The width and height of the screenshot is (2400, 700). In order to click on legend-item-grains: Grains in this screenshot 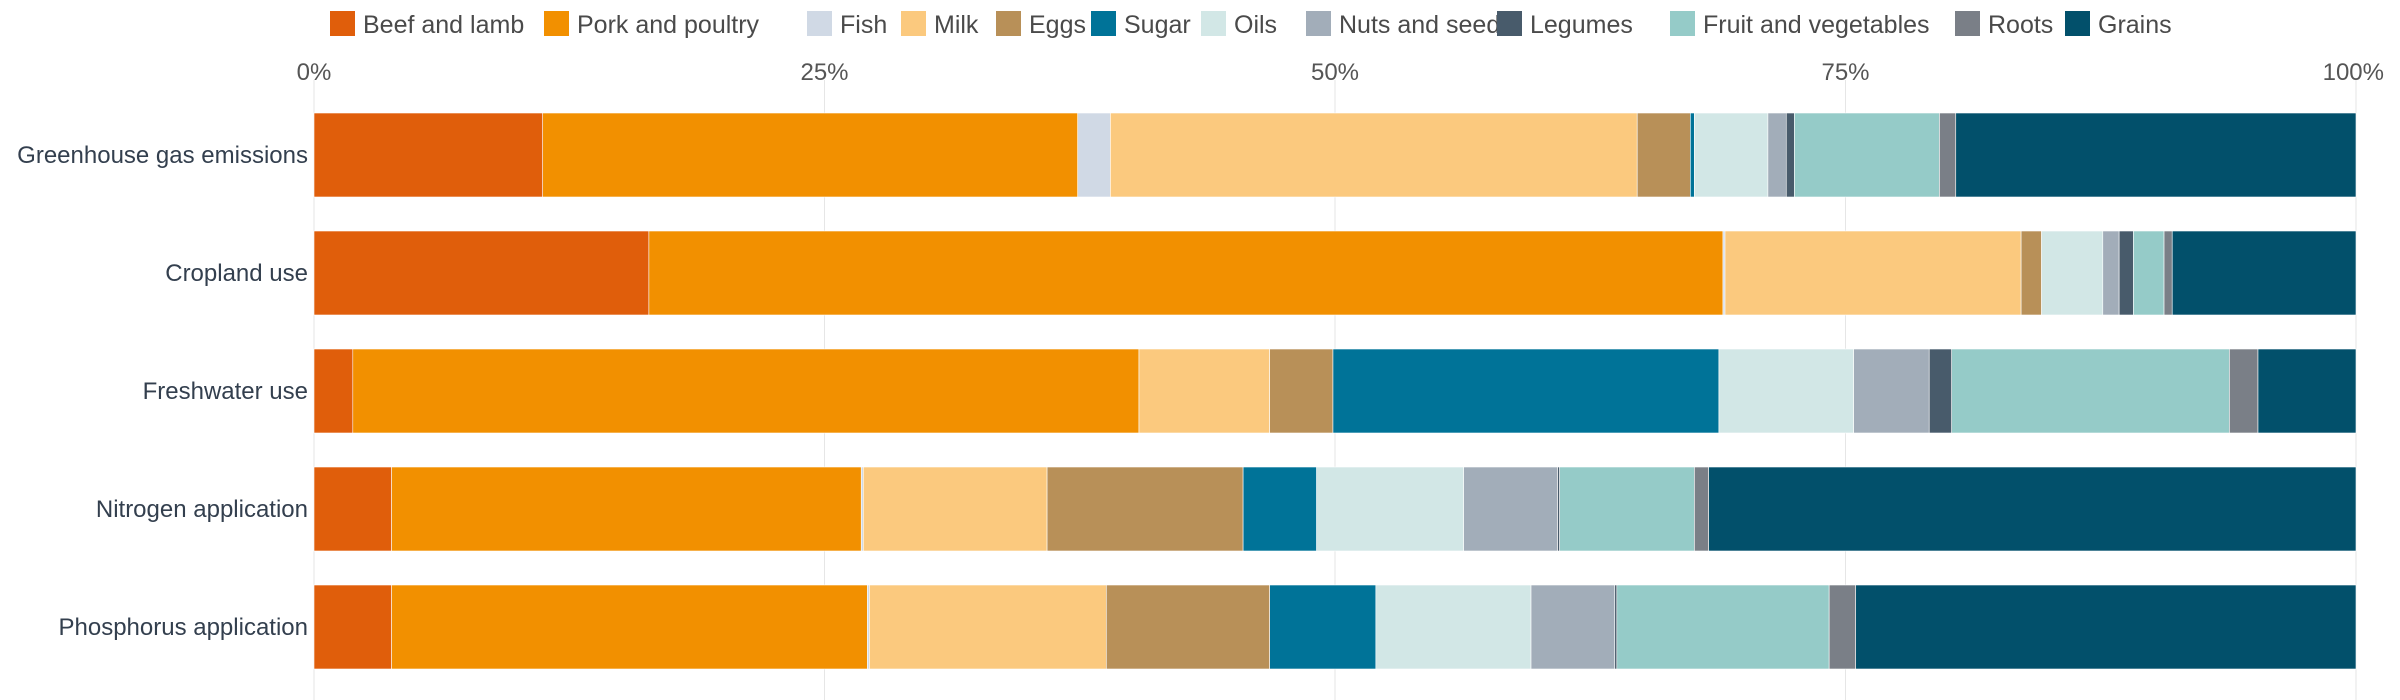, I will do `click(2118, 25)`.